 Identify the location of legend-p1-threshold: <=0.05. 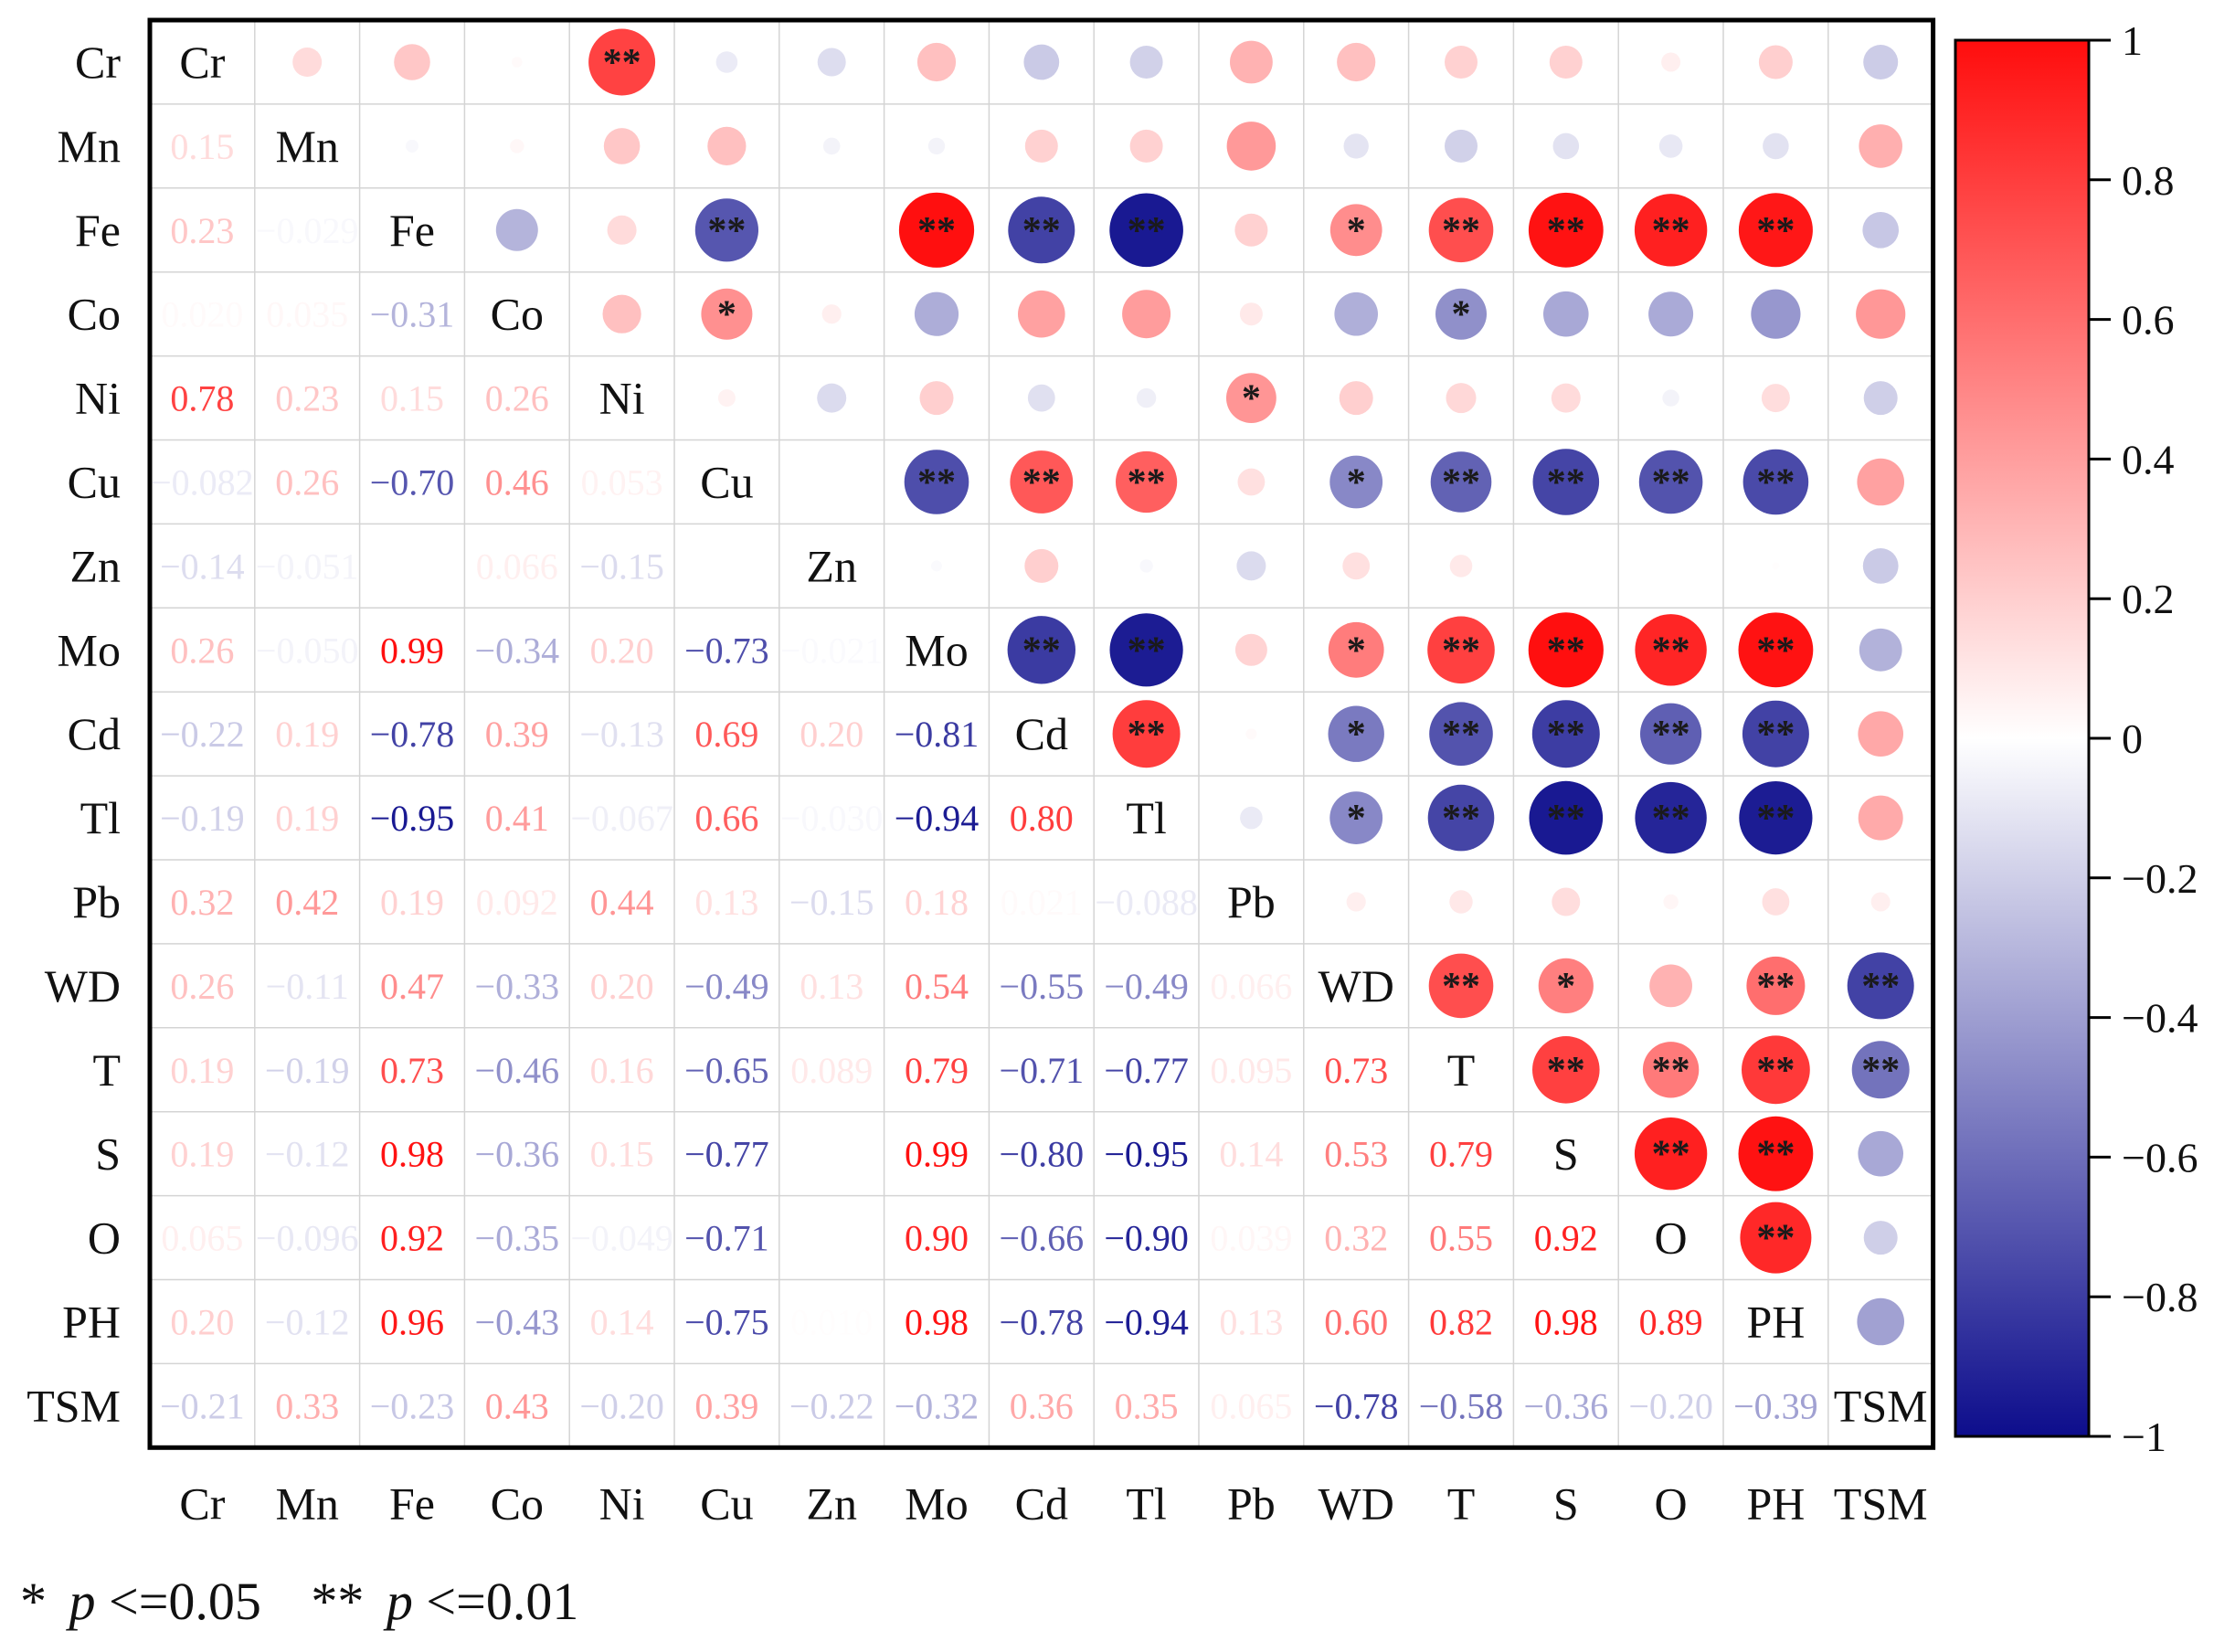
(185, 1602).